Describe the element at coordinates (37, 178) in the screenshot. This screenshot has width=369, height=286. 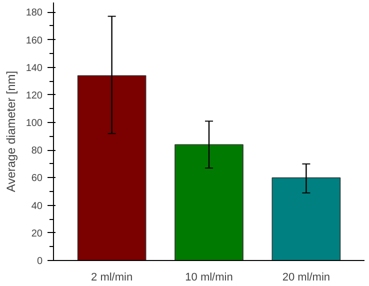
I see `y-tick-label: 60` at that location.